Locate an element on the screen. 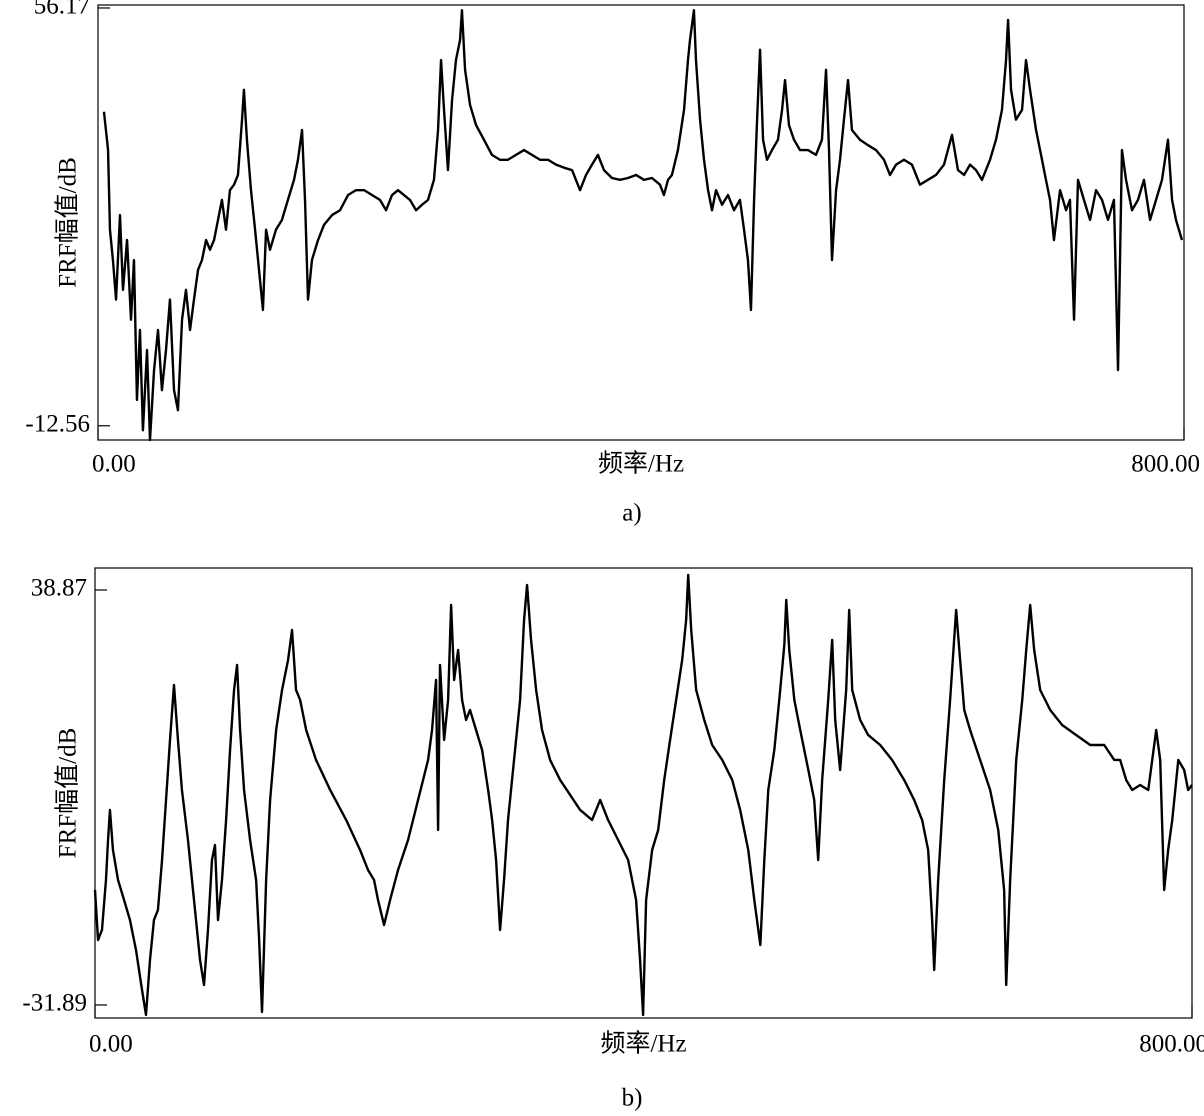 The image size is (1204, 1116). subplot-caption: a) is located at coordinates (631, 513).